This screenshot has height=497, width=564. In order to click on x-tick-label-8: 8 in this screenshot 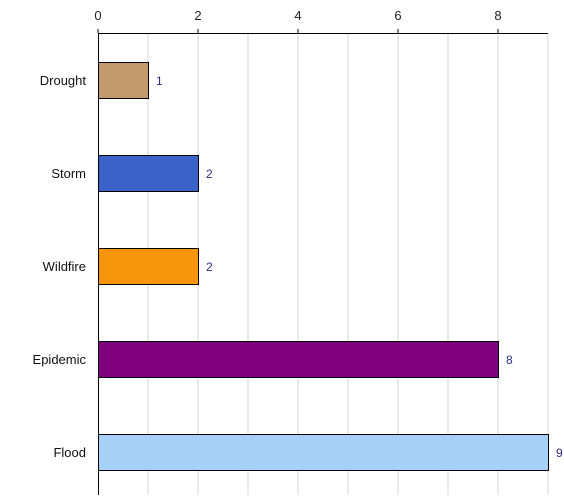, I will do `click(497, 15)`.